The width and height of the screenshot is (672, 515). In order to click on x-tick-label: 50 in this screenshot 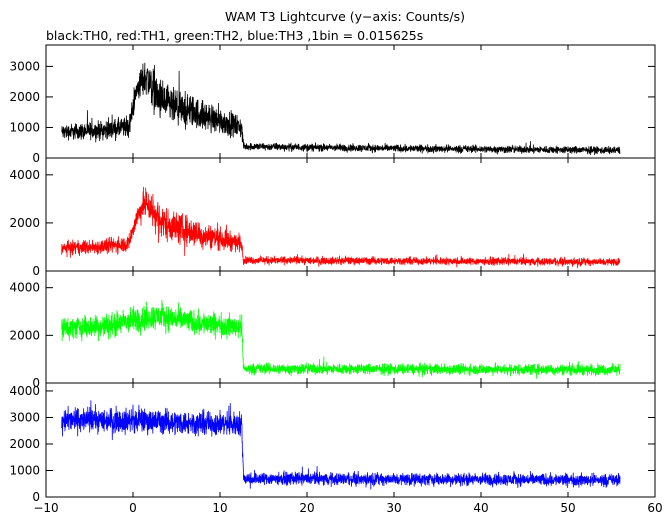, I will do `click(567, 508)`.